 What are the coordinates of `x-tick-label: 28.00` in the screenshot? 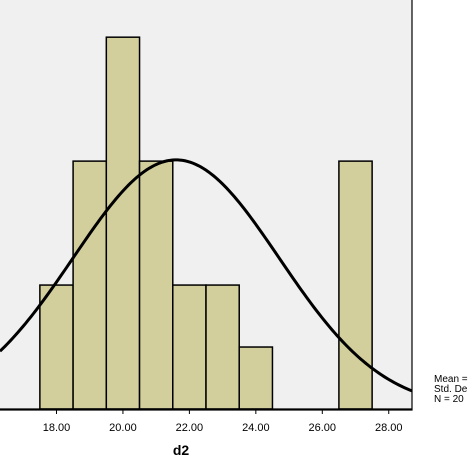 It's located at (389, 428).